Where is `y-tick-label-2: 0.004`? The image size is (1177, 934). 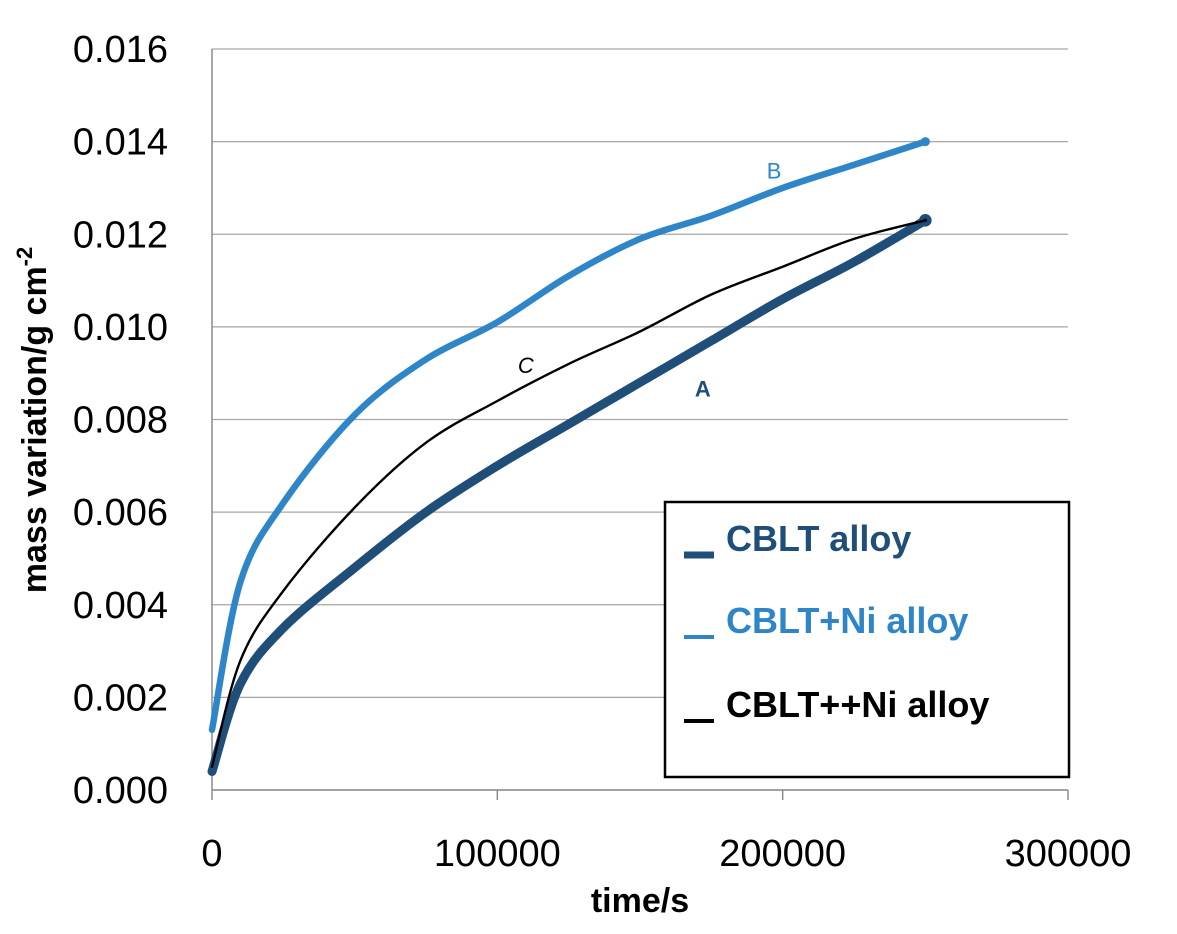 y-tick-label-2: 0.004 is located at coordinates (120, 606).